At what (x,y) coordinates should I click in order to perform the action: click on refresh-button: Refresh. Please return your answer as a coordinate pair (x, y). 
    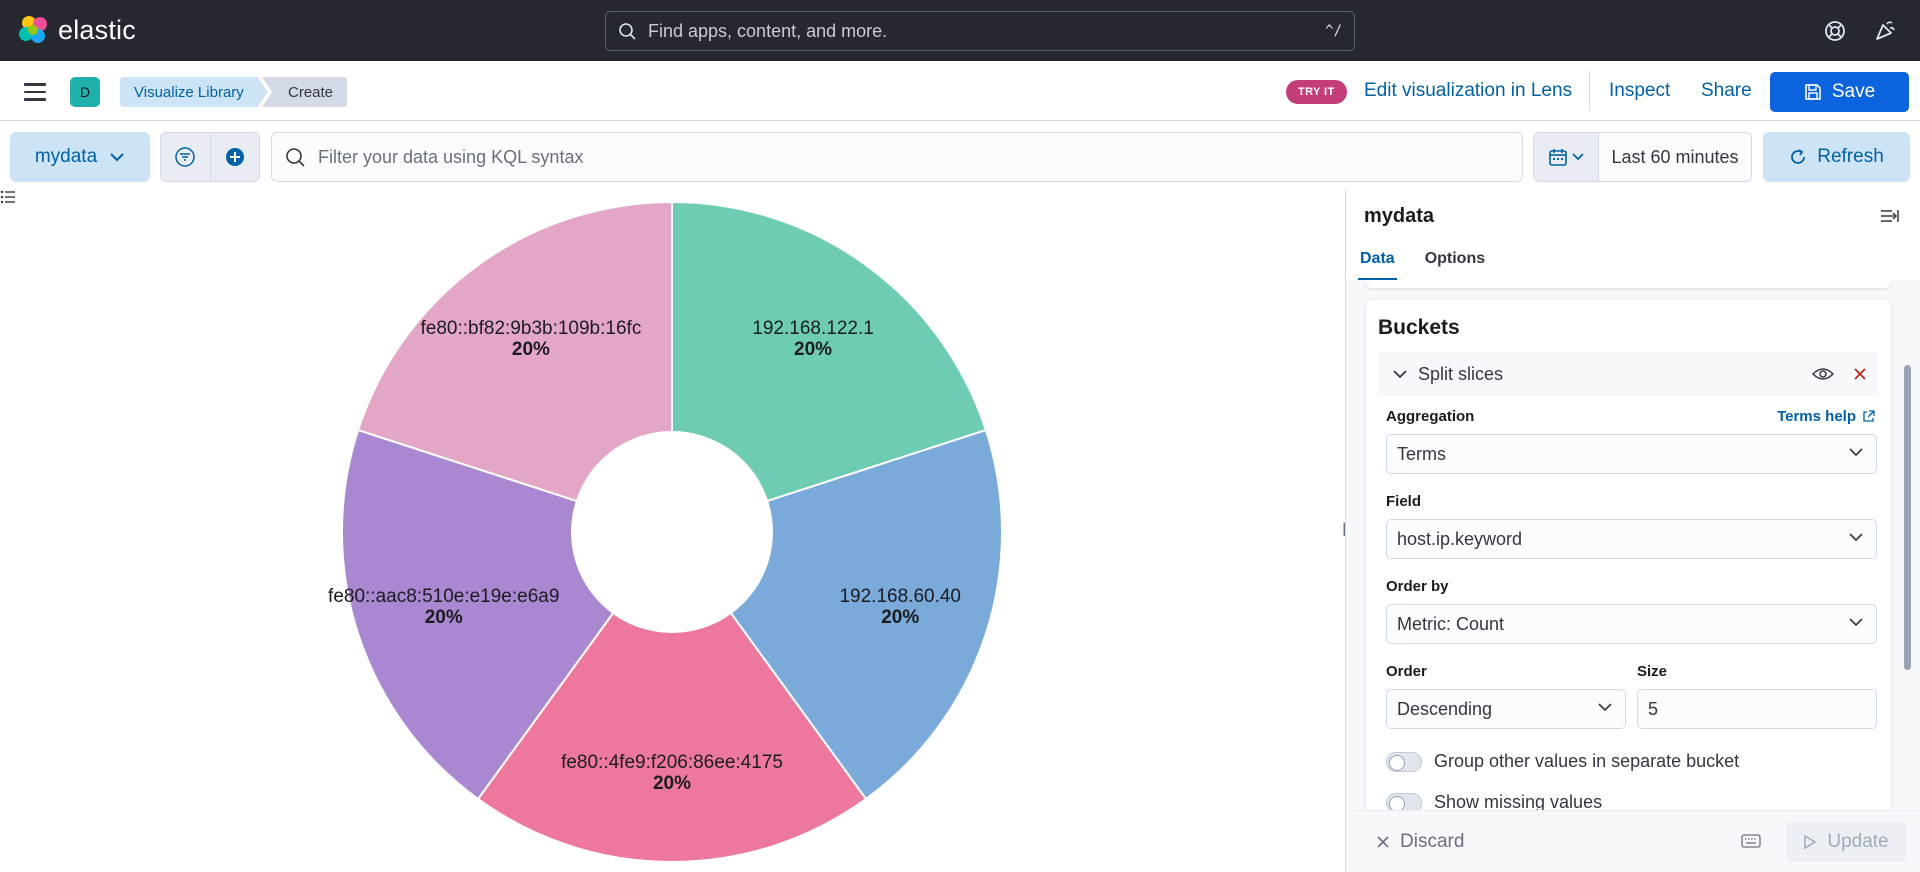
    Looking at the image, I should click on (1836, 157).